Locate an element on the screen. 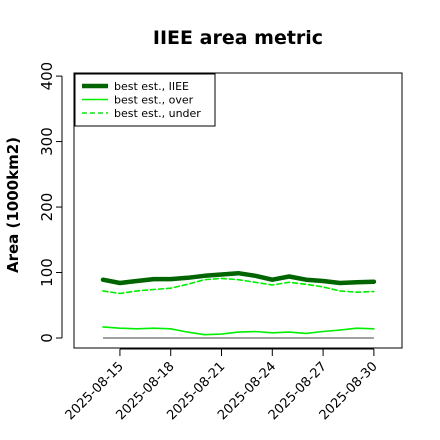 The image size is (440, 440). y-axis-label: Area (1000km2) is located at coordinates (13, 205).